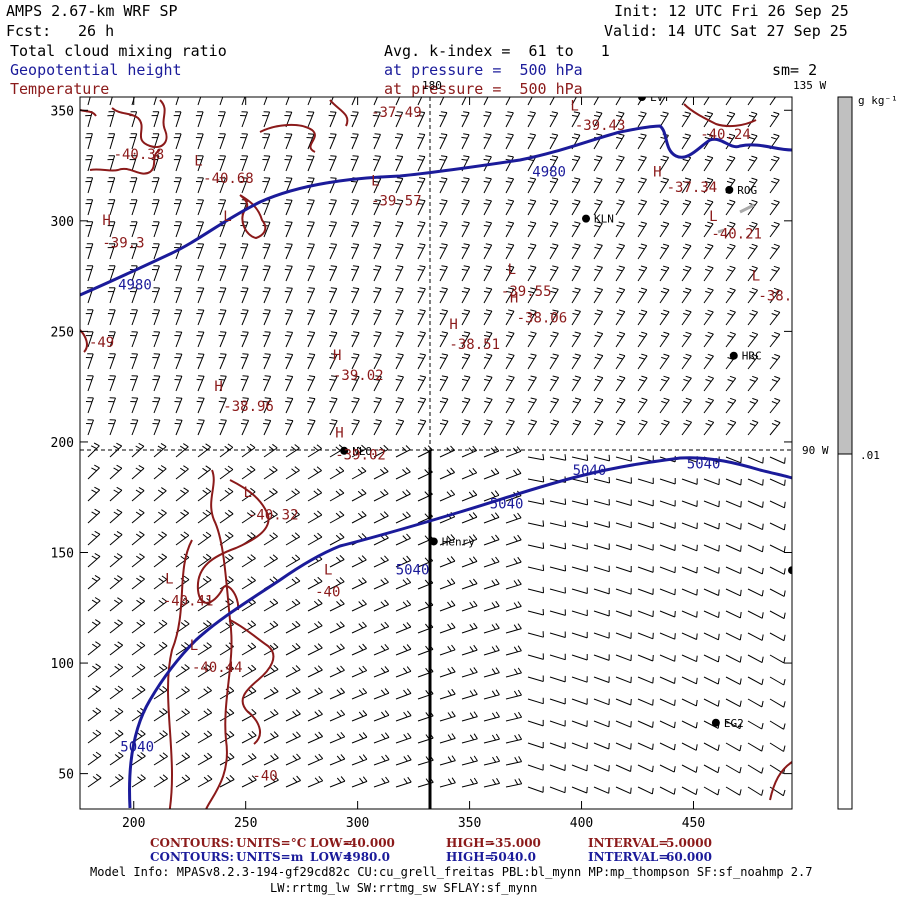 The image size is (900, 900). I want to click on temperature-label: H, so click(453, 325).